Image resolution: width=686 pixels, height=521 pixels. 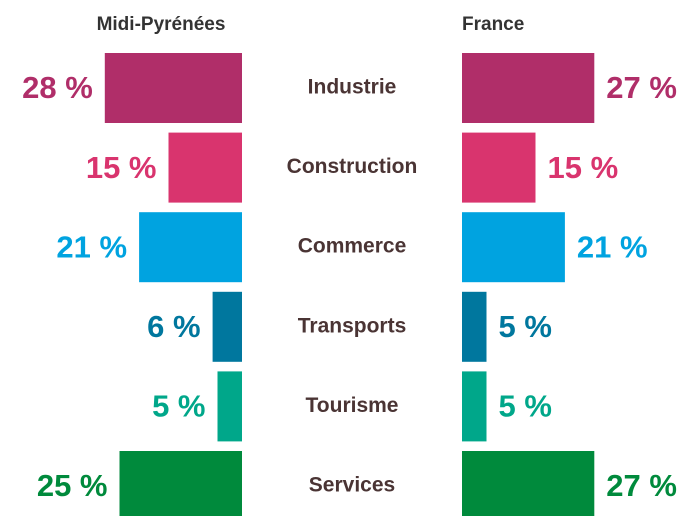 I want to click on series-header: France, so click(x=493, y=24).